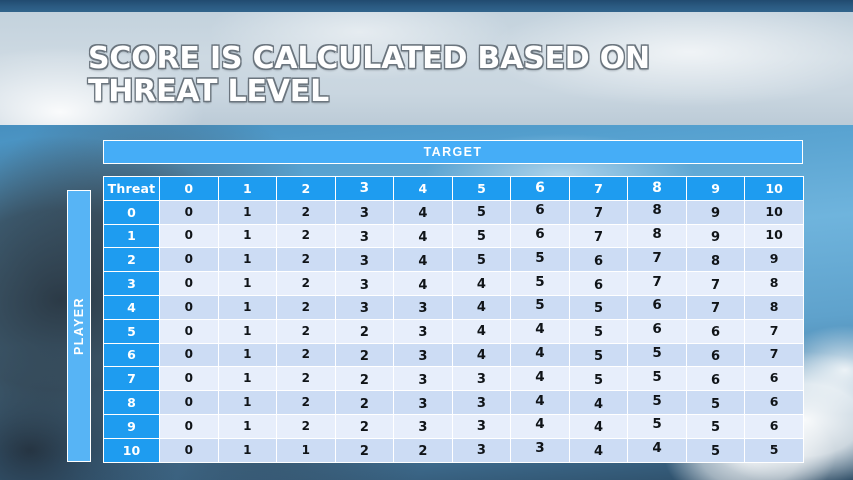 The image size is (853, 480). I want to click on matrix-cell-7-7: 5, so click(598, 379).